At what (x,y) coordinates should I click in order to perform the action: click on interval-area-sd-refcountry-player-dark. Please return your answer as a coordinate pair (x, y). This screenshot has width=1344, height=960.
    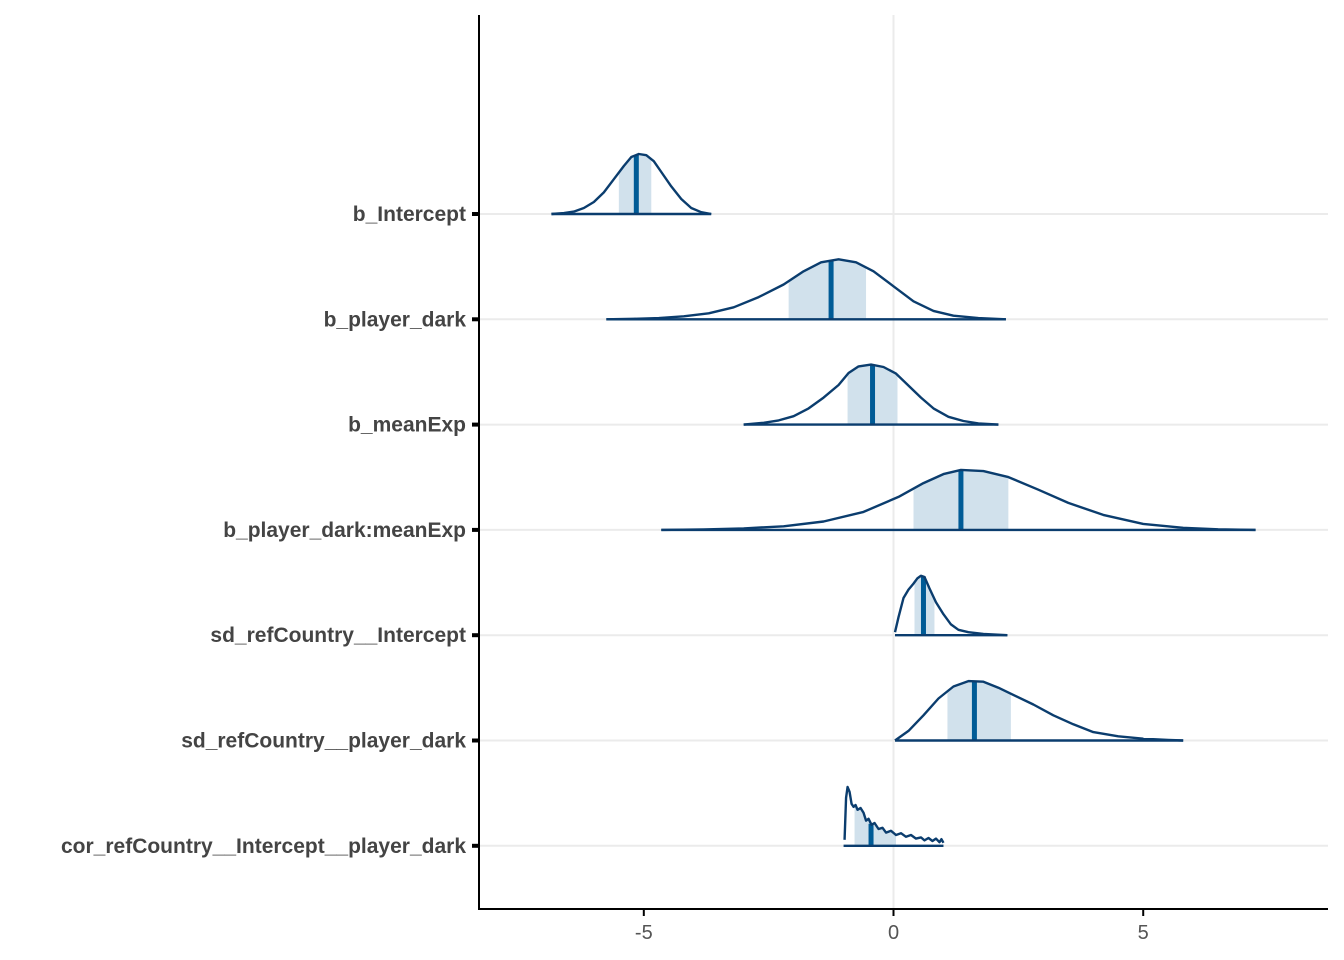
    Looking at the image, I should click on (979, 711).